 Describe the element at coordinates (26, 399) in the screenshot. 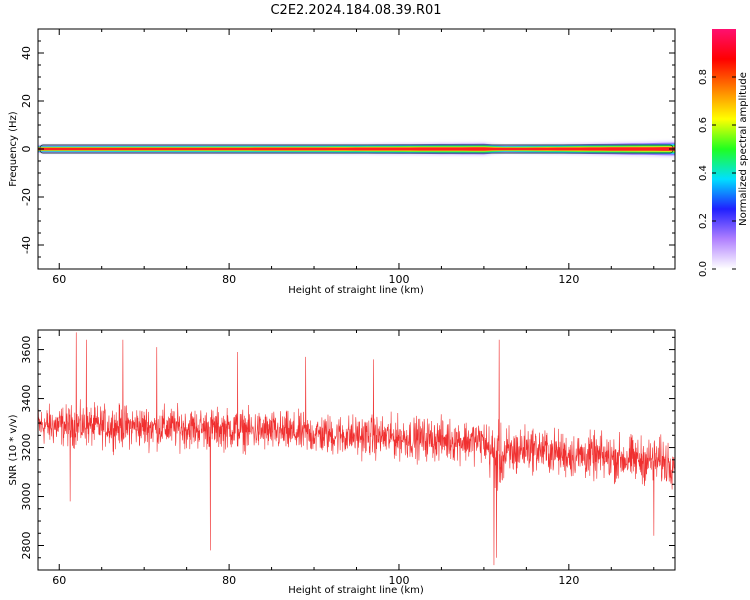

I see `snr-y-tick-label: 3400` at that location.